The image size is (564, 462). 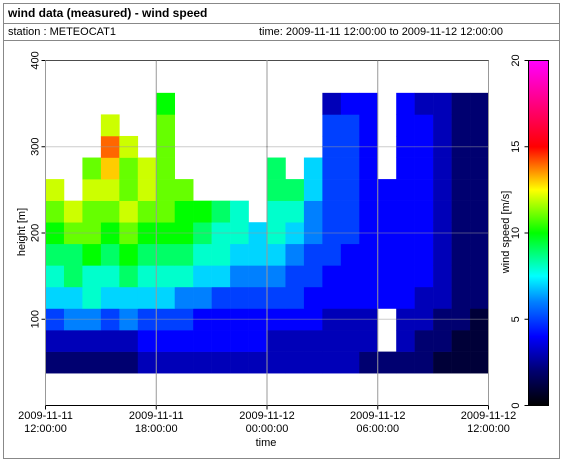 I want to click on chart-title: wind data (measured) - wind speed, so click(x=107, y=13).